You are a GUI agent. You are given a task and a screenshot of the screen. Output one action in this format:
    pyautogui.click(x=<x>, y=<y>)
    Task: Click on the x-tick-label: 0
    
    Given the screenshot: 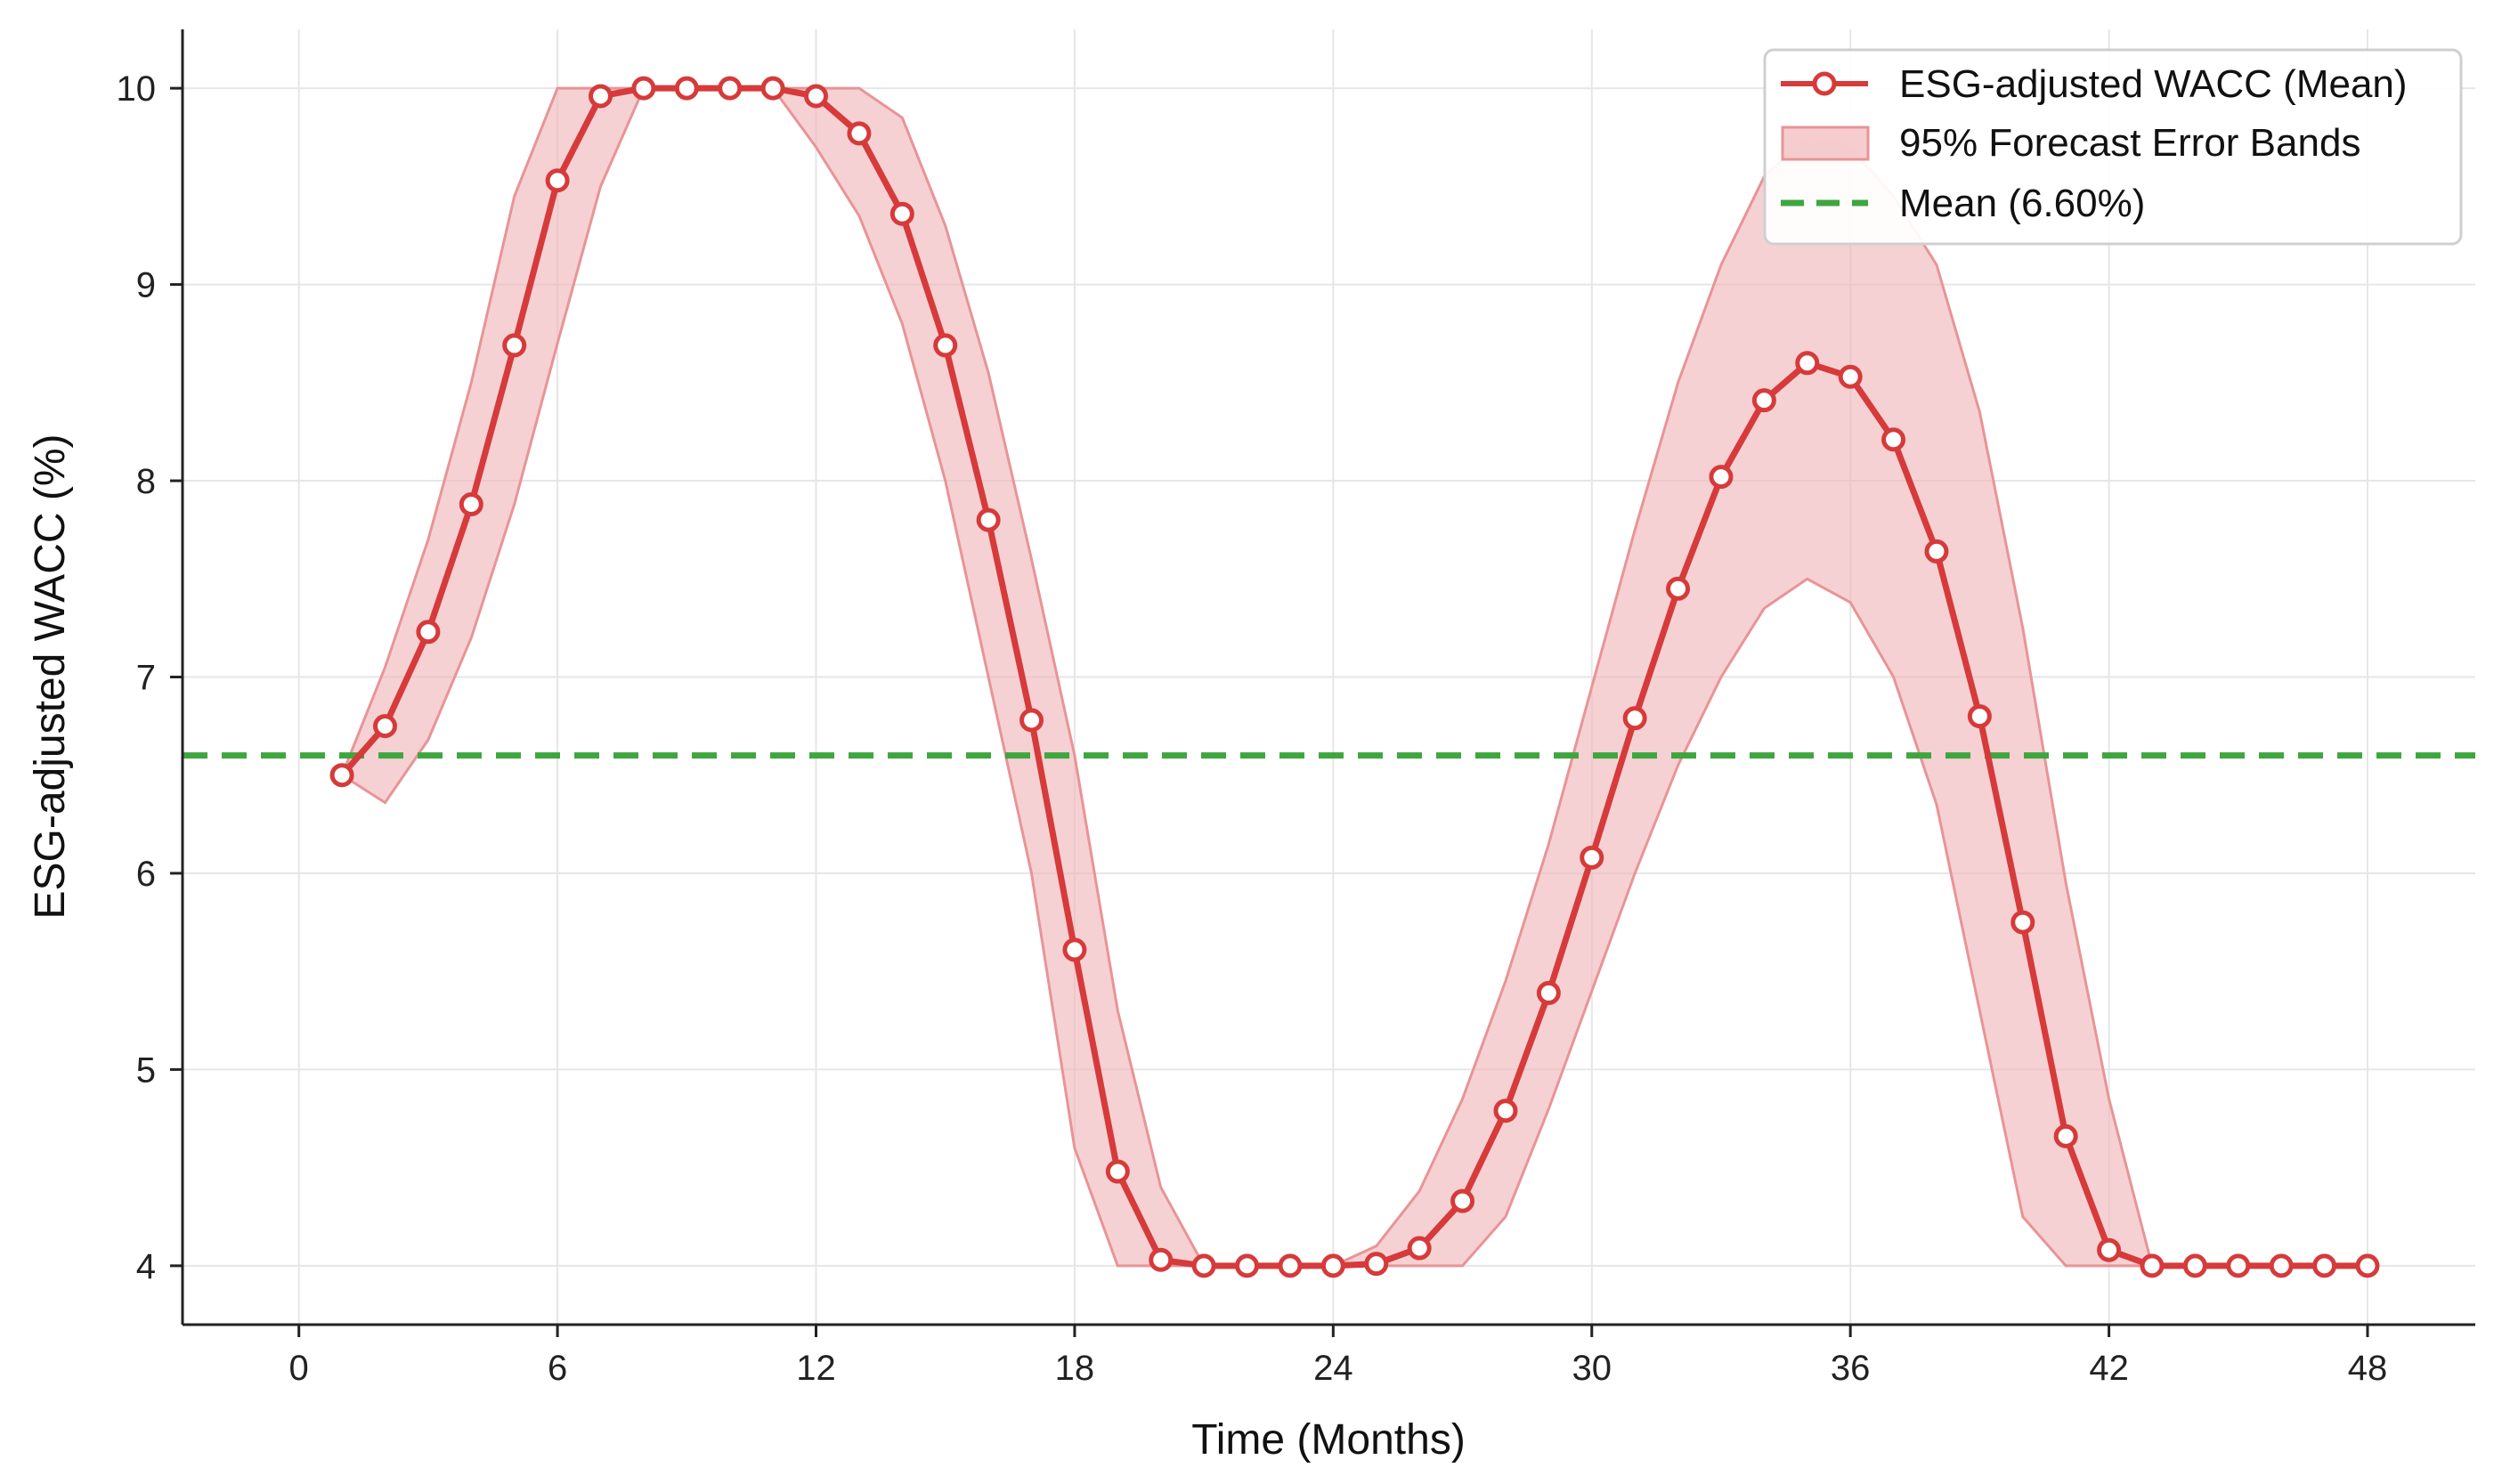 What is the action you would take?
    pyautogui.click(x=299, y=1368)
    